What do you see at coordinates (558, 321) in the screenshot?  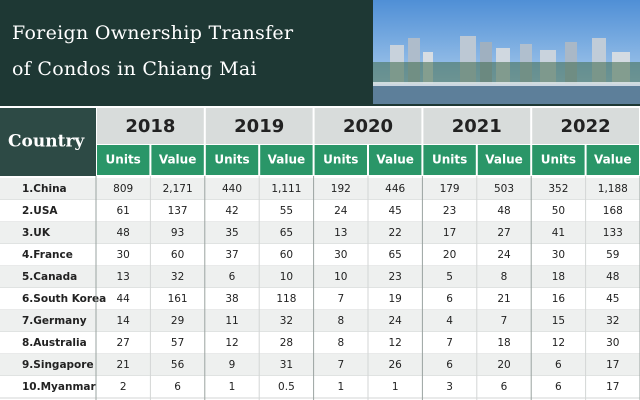 I see `cell-value: 15` at bounding box center [558, 321].